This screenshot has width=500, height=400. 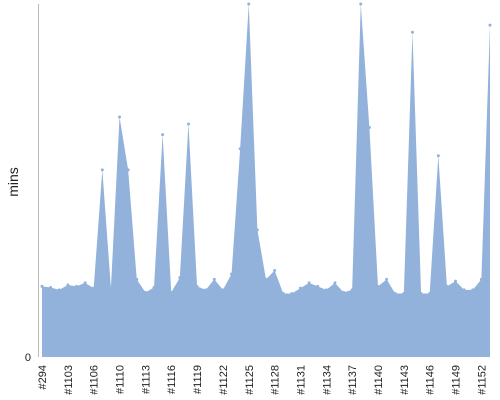 What do you see at coordinates (276, 380) in the screenshot?
I see `x-tick-label: #1128` at bounding box center [276, 380].